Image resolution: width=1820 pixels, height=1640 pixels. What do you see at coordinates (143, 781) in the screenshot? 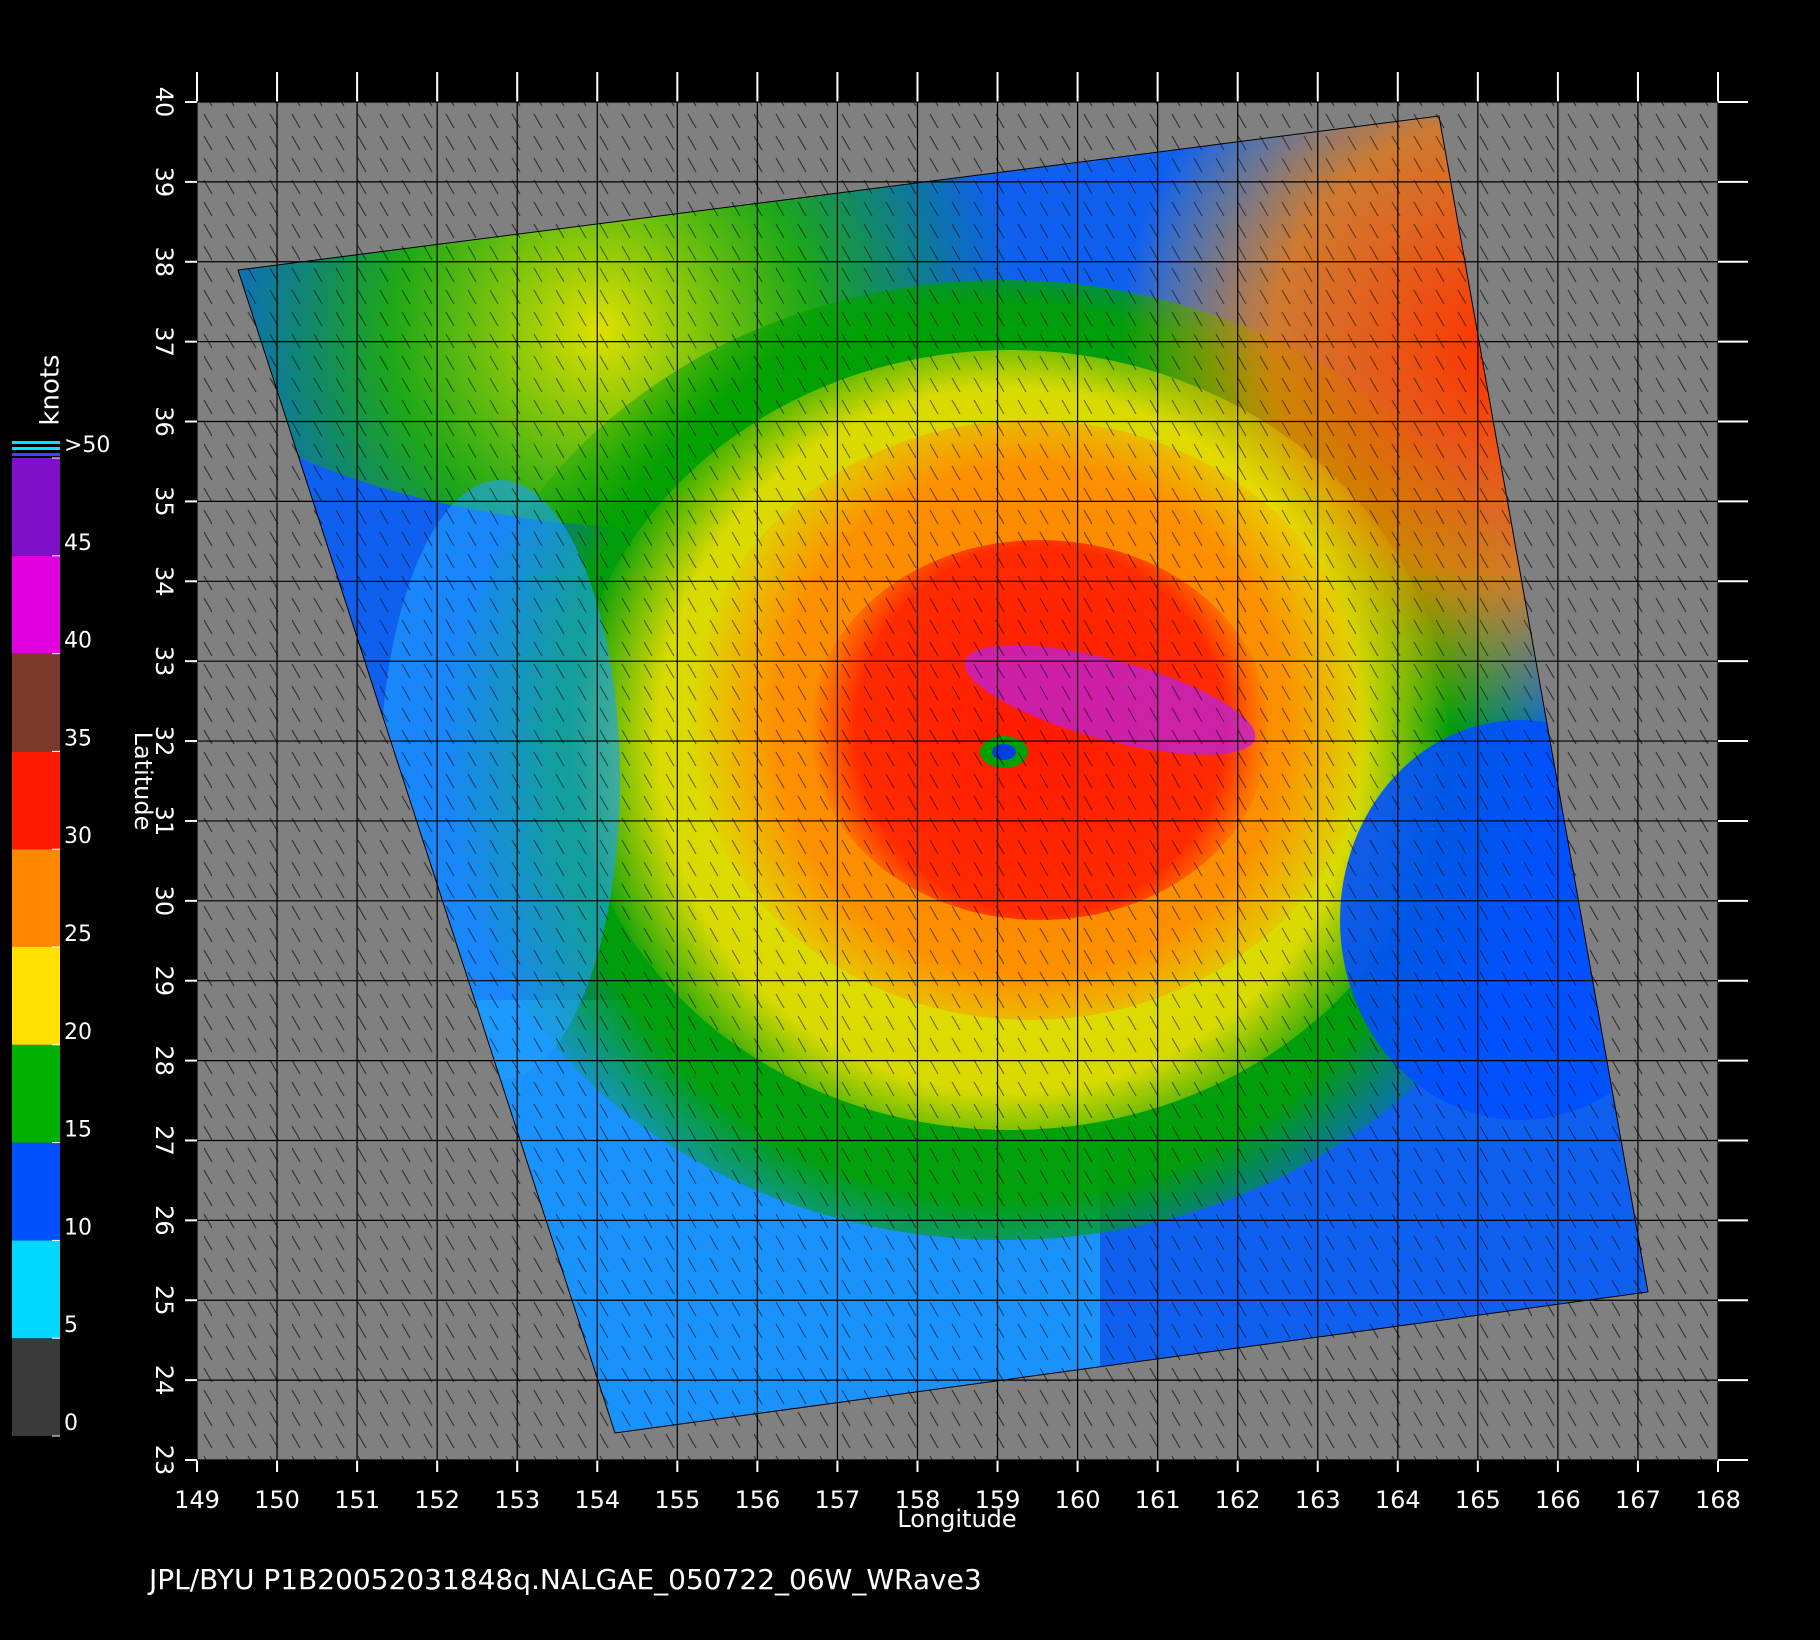
I see `y-axis-label: Latitude` at bounding box center [143, 781].